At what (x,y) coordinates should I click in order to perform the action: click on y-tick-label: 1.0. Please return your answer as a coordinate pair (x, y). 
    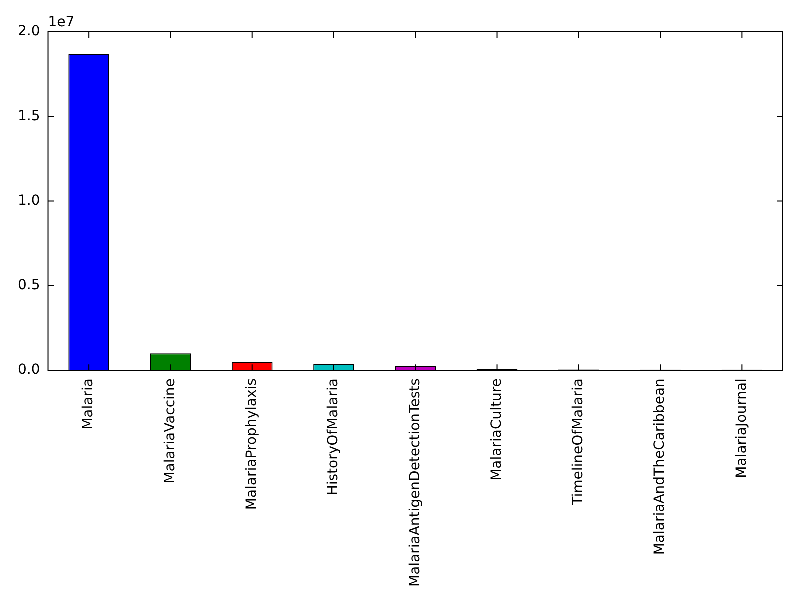
    Looking at the image, I should click on (29, 200).